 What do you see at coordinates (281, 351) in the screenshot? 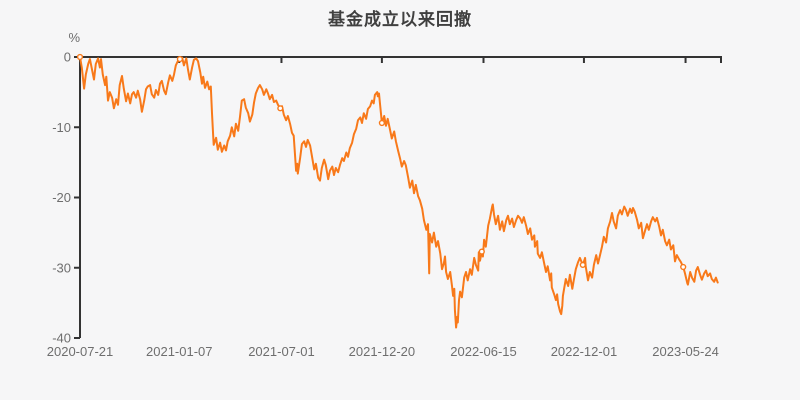
I see `x-tick-label: 2021-07-01` at bounding box center [281, 351].